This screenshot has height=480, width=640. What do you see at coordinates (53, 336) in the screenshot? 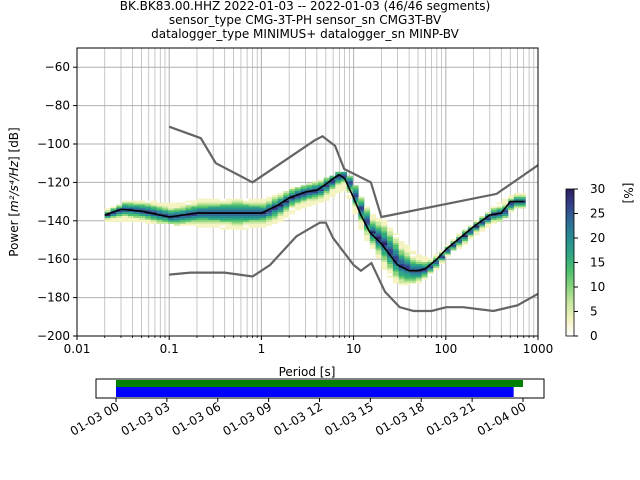
I see `y-tick-label: −200` at bounding box center [53, 336].